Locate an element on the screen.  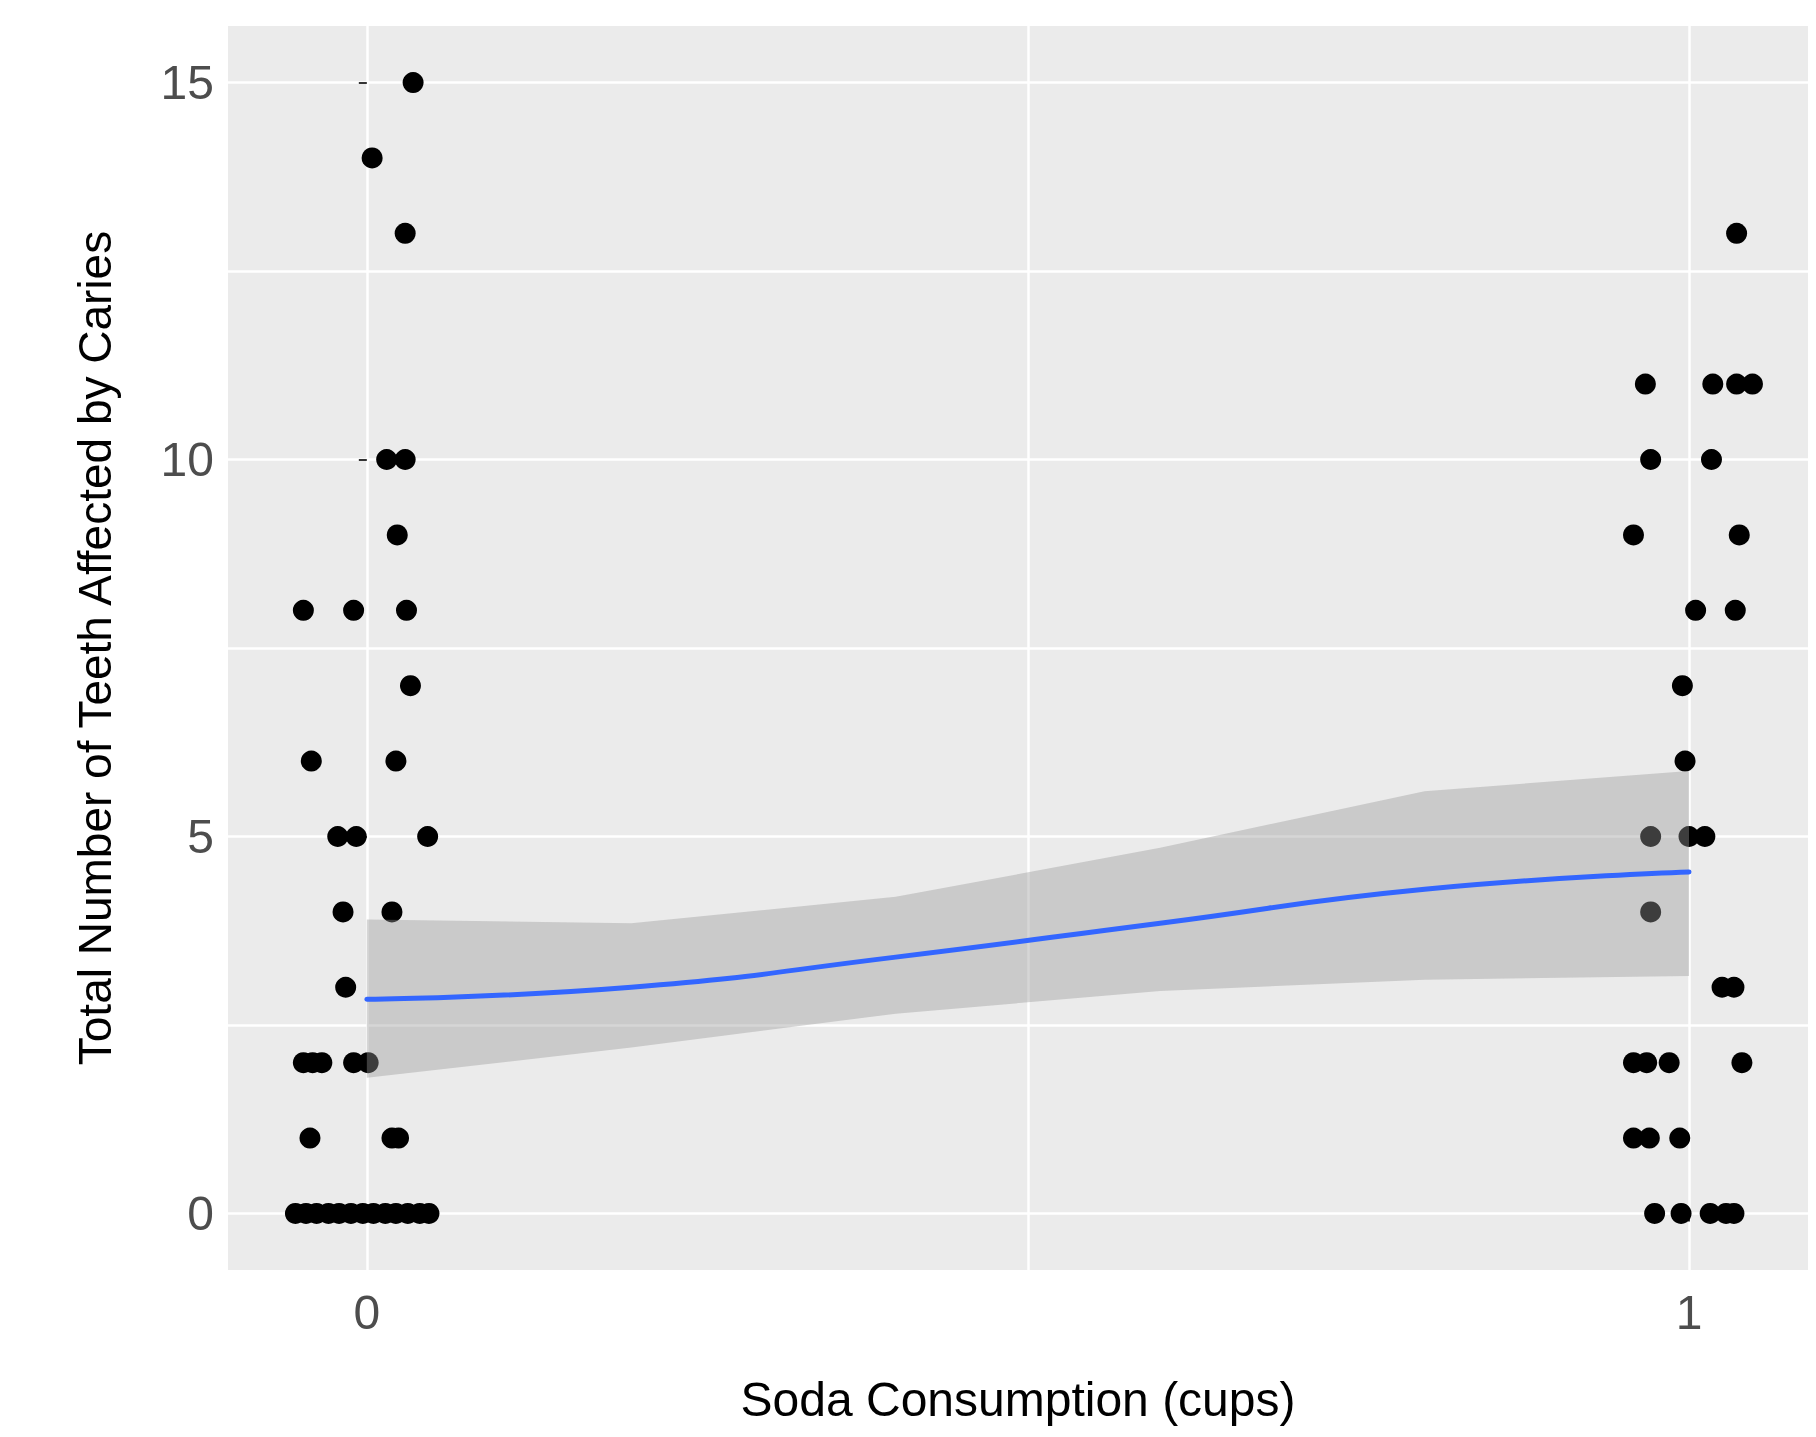
y-tick-label: 5 is located at coordinates (200, 836).